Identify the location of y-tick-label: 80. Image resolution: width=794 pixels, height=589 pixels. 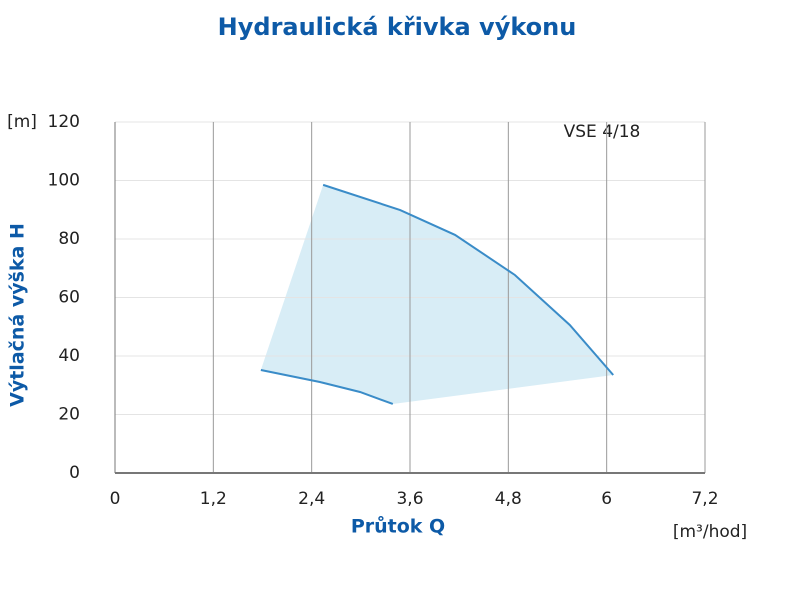
(69, 239).